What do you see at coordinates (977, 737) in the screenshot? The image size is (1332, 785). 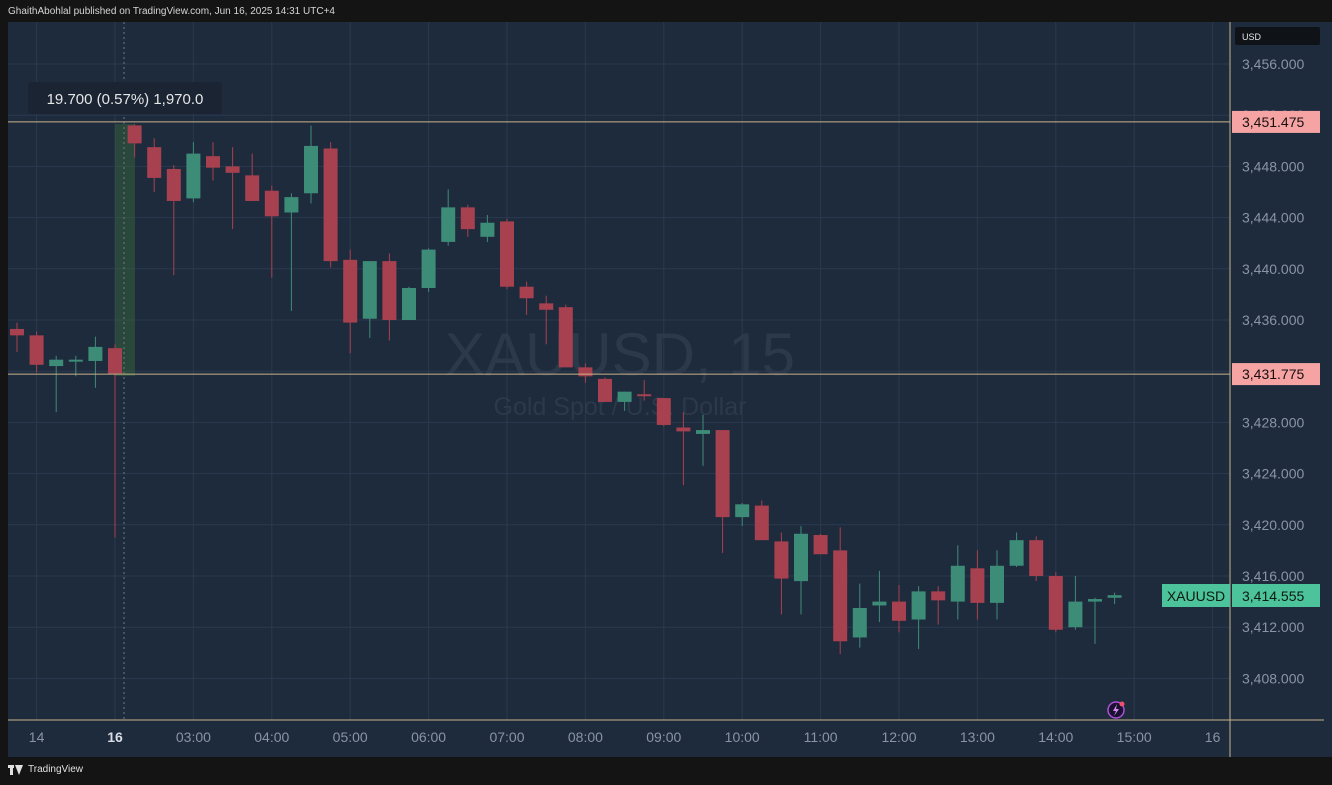 I see `time-tick-label: 13:00` at bounding box center [977, 737].